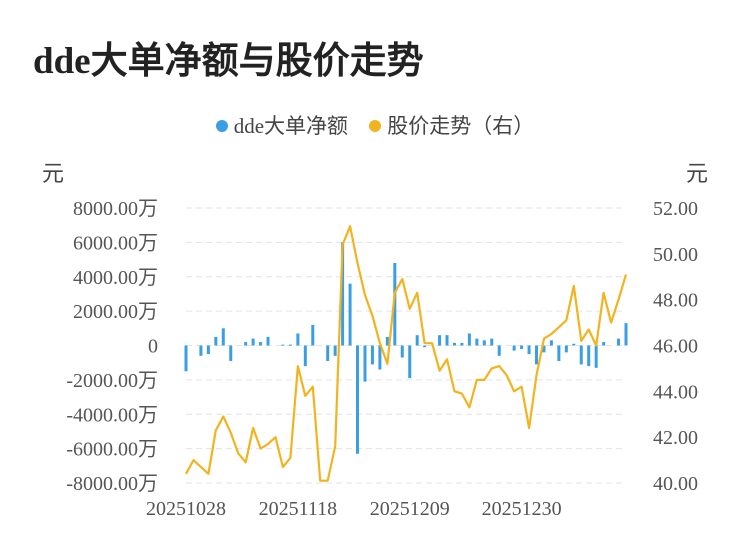 Image resolution: width=750 pixels, height=558 pixels. Describe the element at coordinates (186, 509) in the screenshot. I see `x-tick-label: 20251028` at that location.